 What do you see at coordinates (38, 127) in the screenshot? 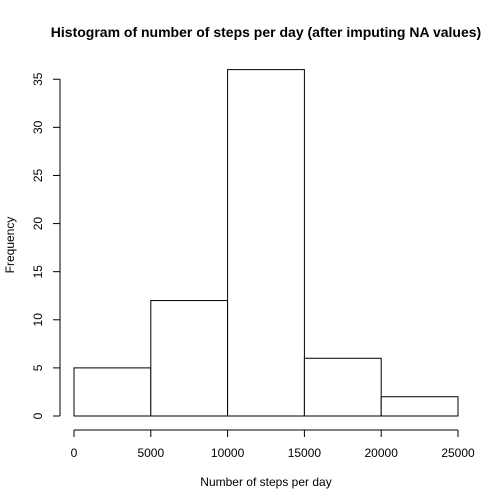
I see `y-tick-label-6: 30` at bounding box center [38, 127].